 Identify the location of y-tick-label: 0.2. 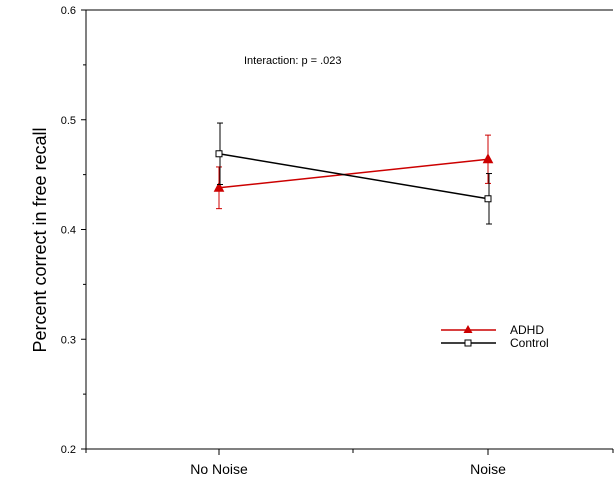
(68, 450).